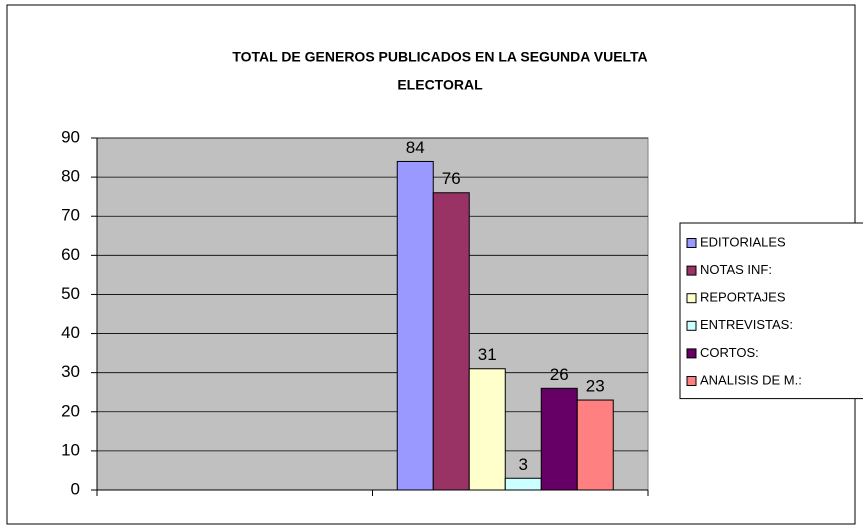 This screenshot has height=529, width=863. What do you see at coordinates (595, 386) in the screenshot?
I see `value-label: 23` at bounding box center [595, 386].